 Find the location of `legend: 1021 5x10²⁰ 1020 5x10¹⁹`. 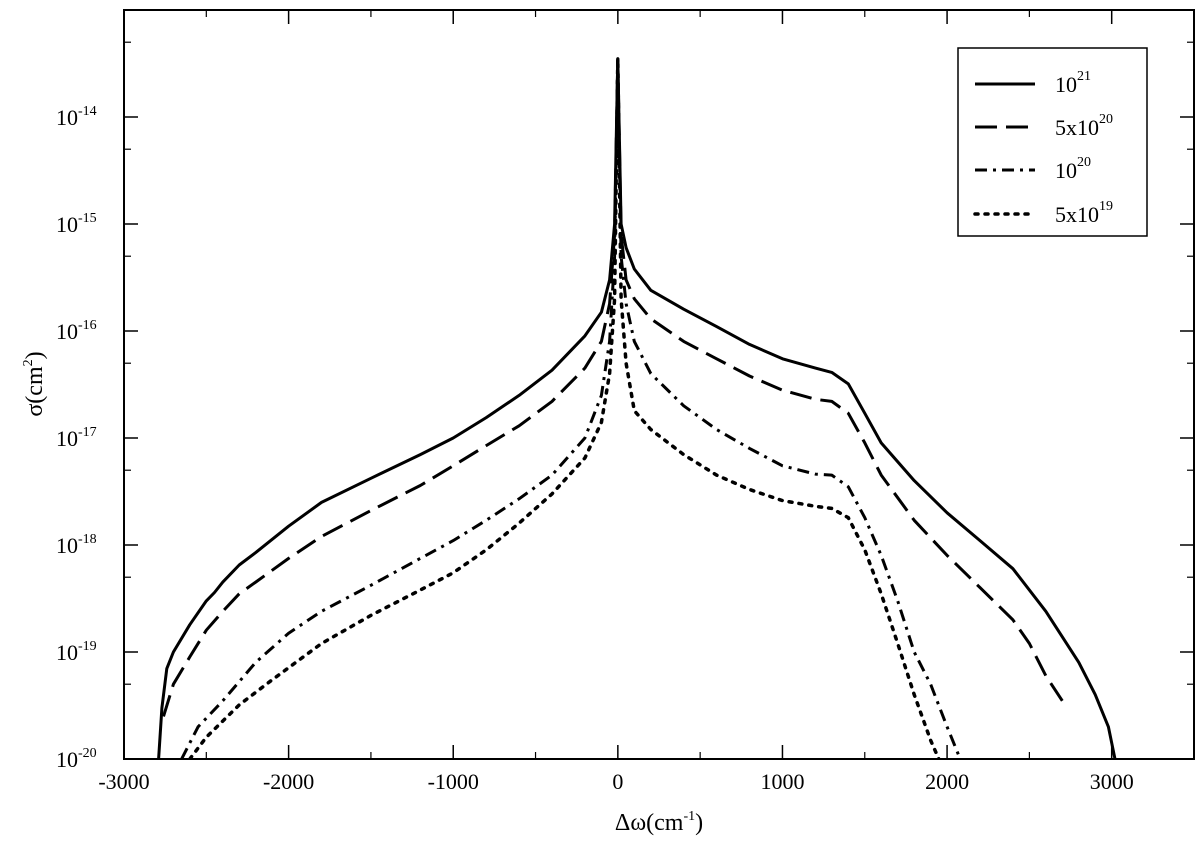

legend: 1021 5x10²⁰ 1020 5x10¹⁹ is located at coordinates (1052, 142).